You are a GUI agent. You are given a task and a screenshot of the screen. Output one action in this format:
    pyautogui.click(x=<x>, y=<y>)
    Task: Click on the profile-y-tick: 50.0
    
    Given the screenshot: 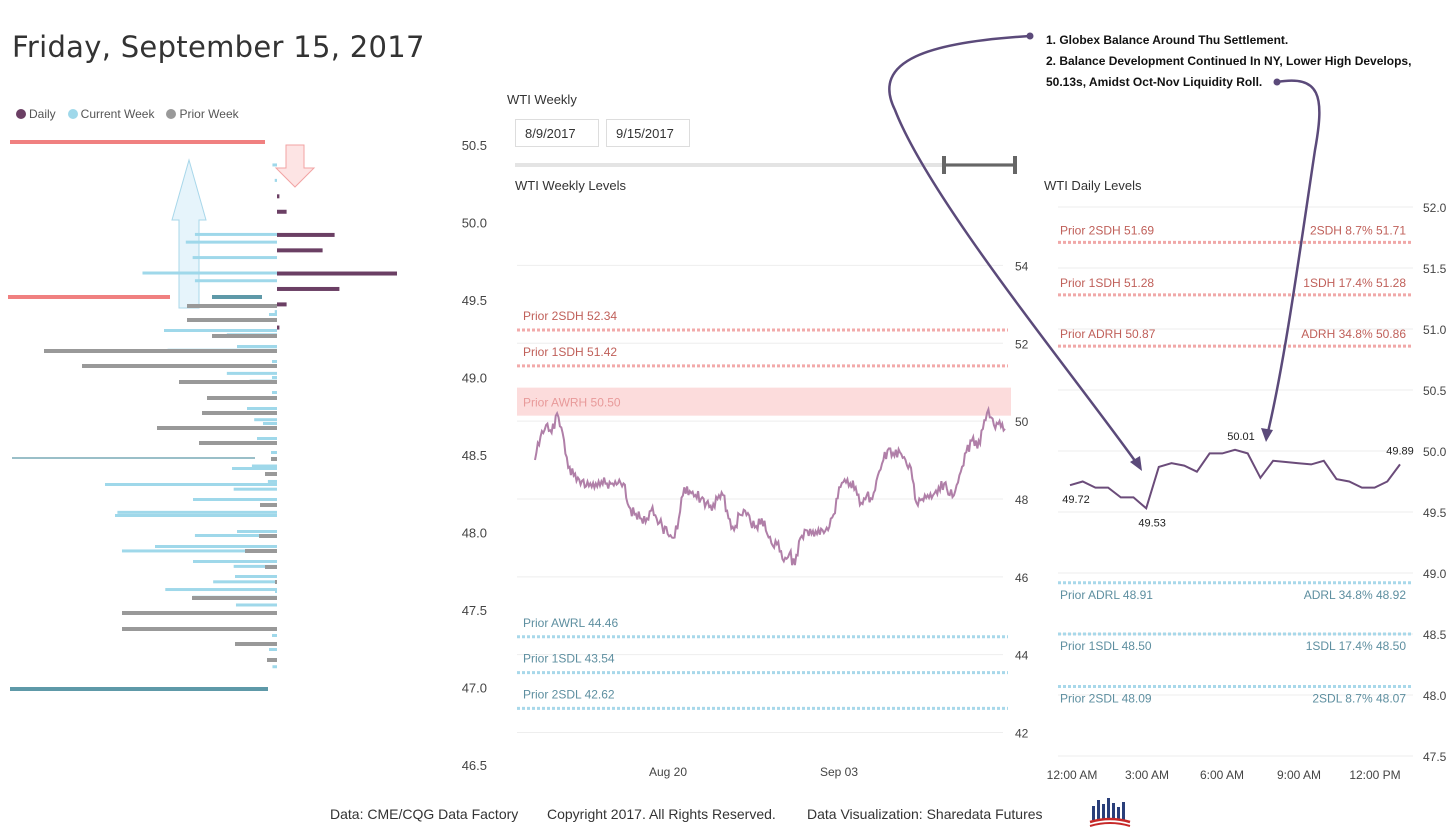 What is the action you would take?
    pyautogui.click(x=474, y=223)
    